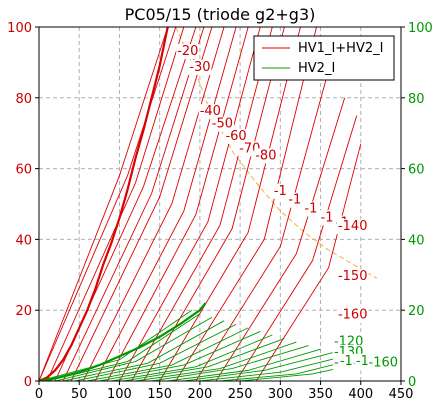  Describe the element at coordinates (159, 393) in the screenshot. I see `x-tick-label: 150` at that location.